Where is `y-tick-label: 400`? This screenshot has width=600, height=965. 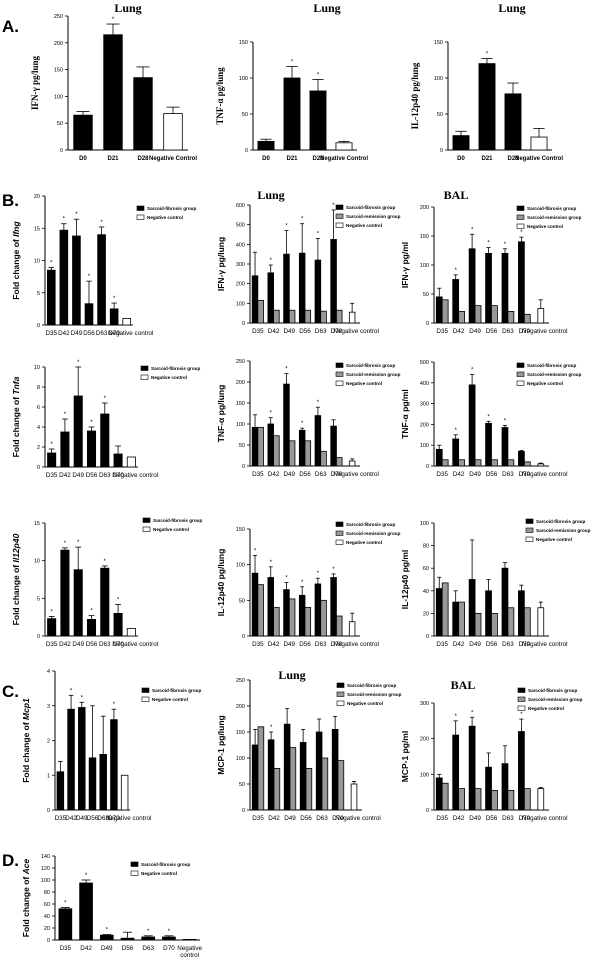
y-tick-label: 400 is located at coordinates (424, 384).